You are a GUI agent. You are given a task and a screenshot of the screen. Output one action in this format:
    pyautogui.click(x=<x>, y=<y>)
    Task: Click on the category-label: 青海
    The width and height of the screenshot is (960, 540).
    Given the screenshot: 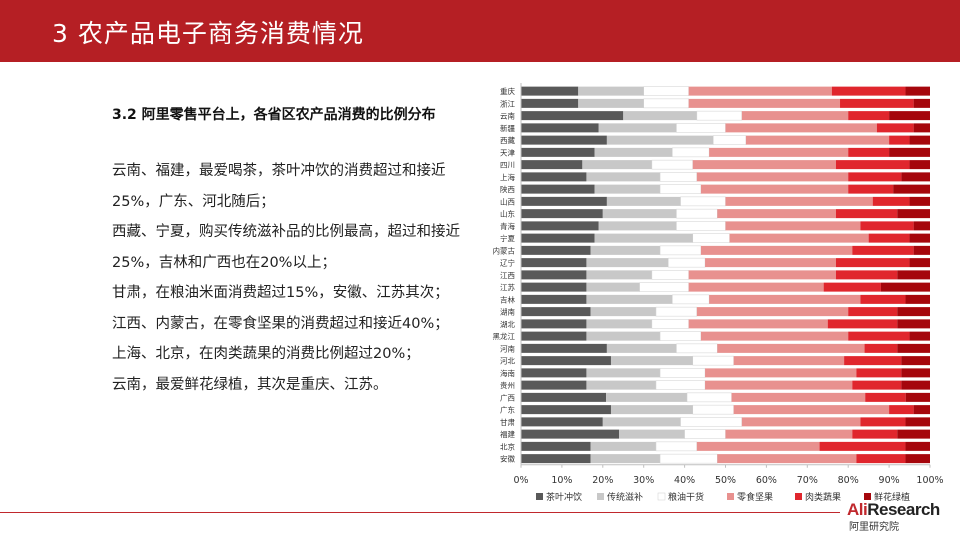 What is the action you would take?
    pyautogui.click(x=507, y=226)
    